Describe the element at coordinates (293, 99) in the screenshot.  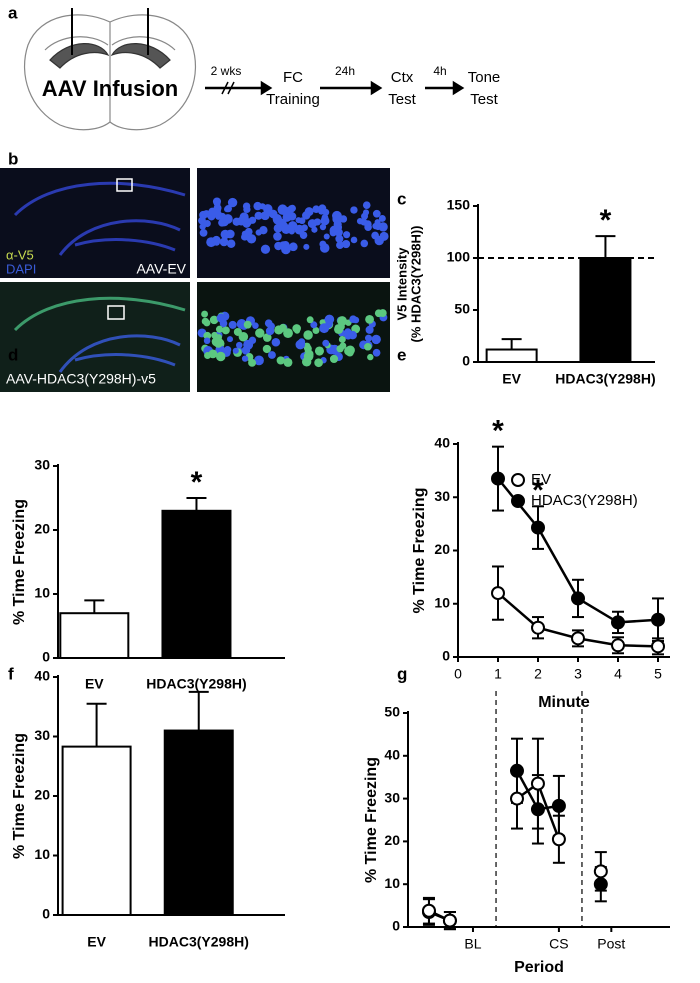
I see `step: Training` at that location.